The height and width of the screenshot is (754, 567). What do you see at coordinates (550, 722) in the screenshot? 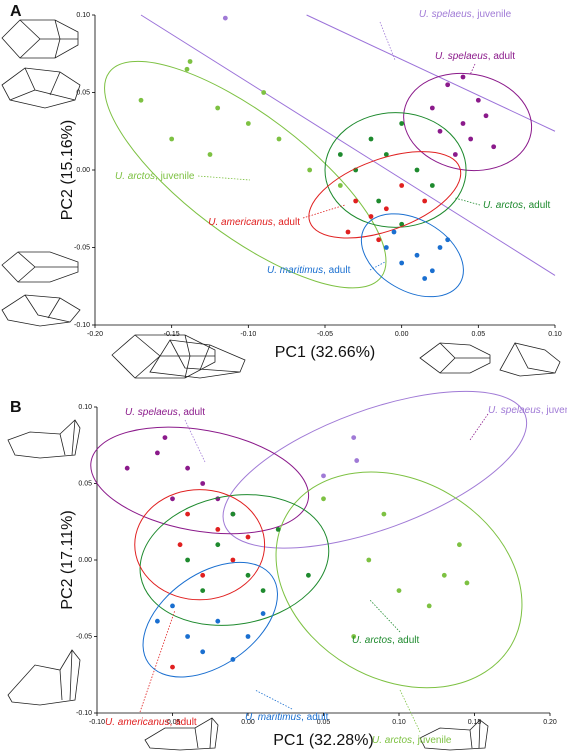
I see `x-tick-label: 0.20` at bounding box center [550, 722].